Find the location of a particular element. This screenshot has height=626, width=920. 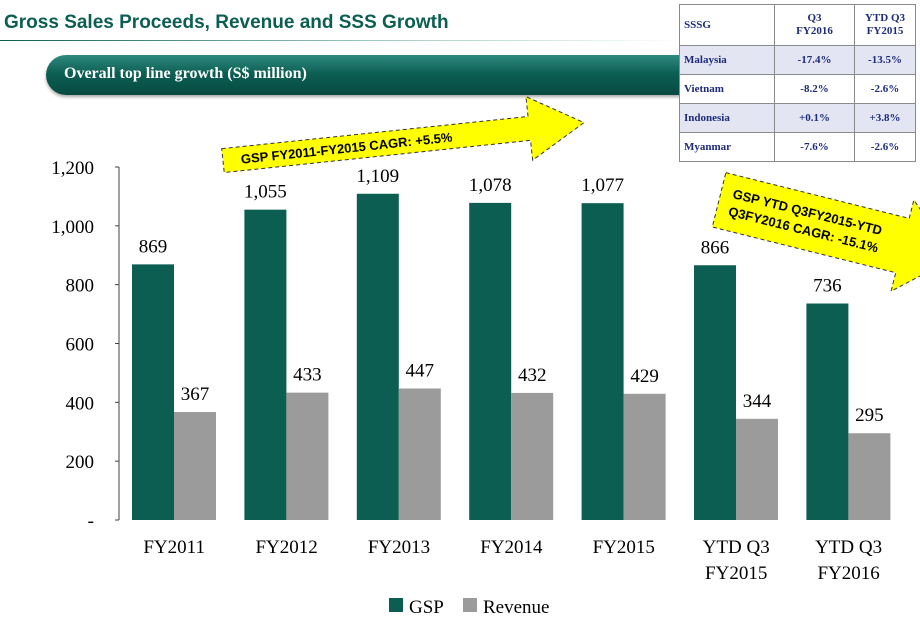

gsp-data-label: 1,055 is located at coordinates (265, 192).